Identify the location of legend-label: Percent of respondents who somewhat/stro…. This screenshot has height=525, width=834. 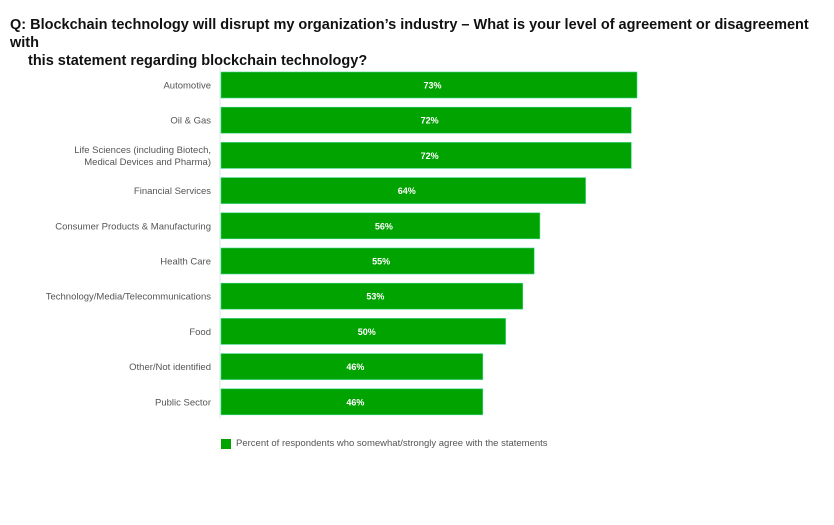
(392, 443).